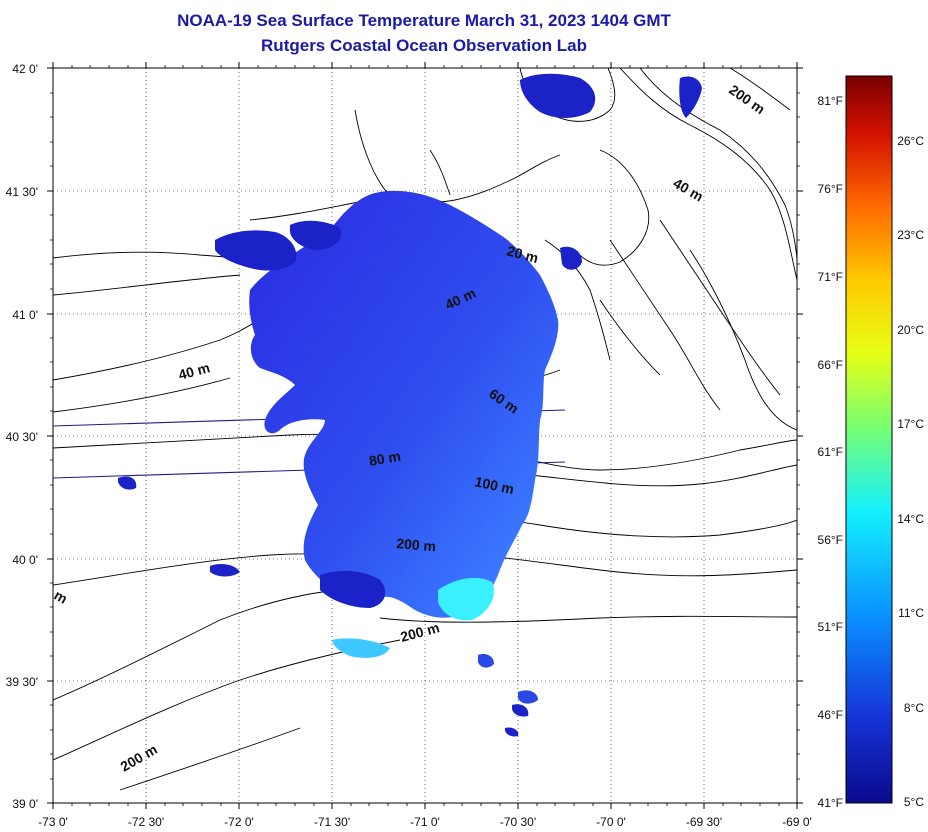 The width and height of the screenshot is (928, 832). I want to click on lat-label: 39 30', so click(22, 682).